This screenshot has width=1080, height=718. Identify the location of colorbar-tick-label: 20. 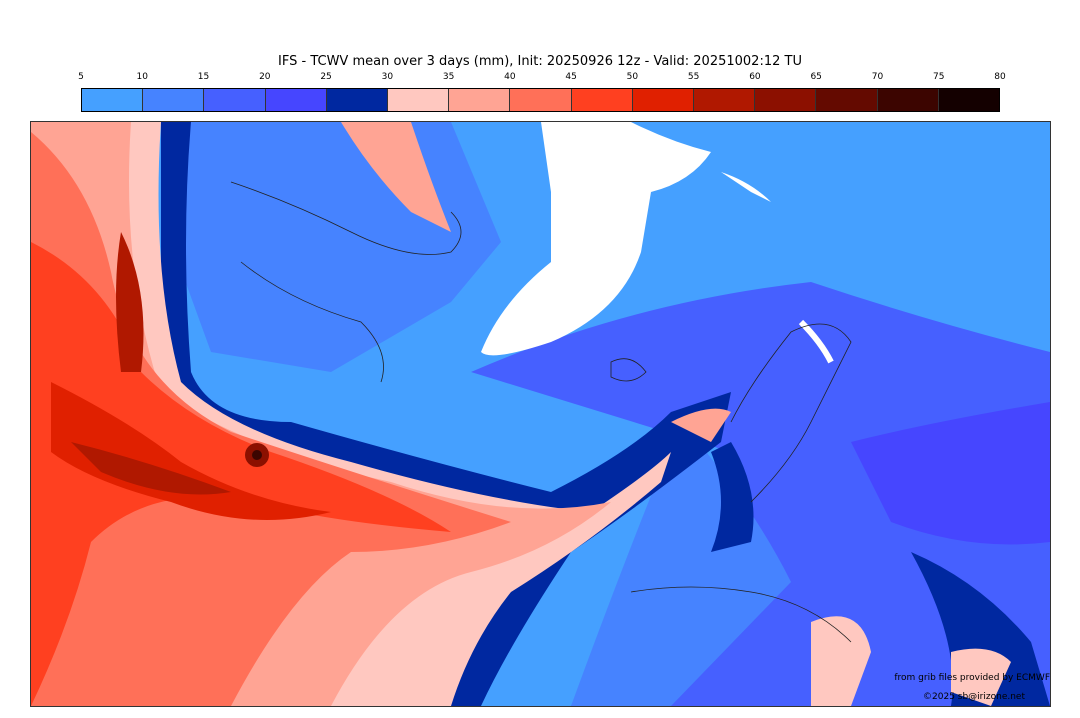
(265, 77).